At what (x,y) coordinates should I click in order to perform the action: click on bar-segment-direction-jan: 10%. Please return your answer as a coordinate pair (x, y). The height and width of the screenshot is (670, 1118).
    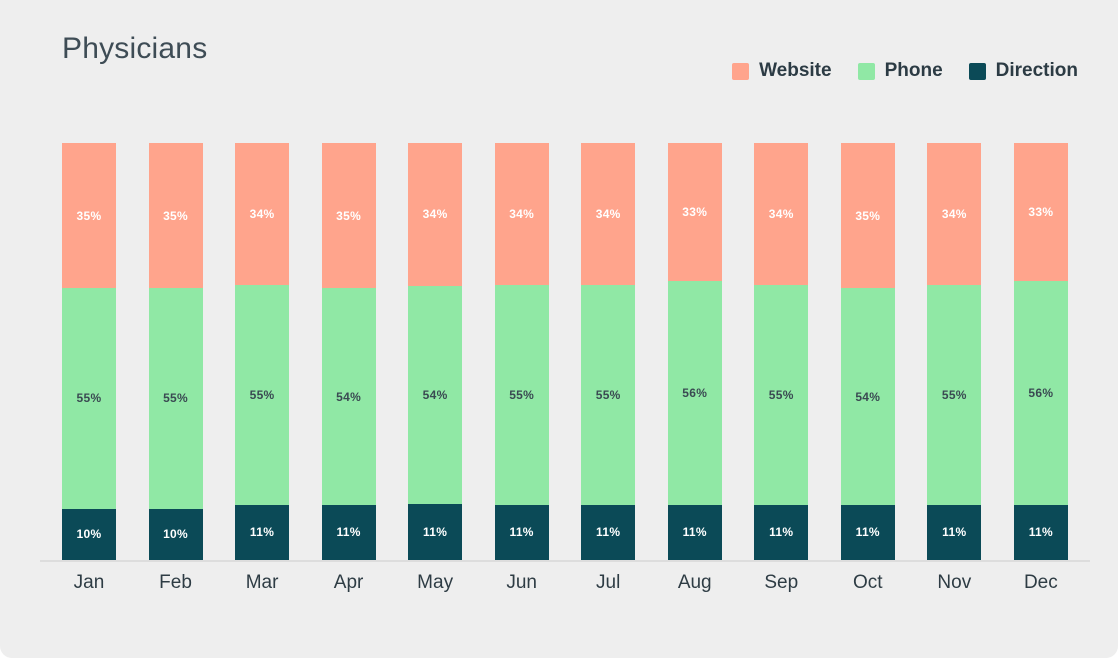
    Looking at the image, I should click on (89, 534).